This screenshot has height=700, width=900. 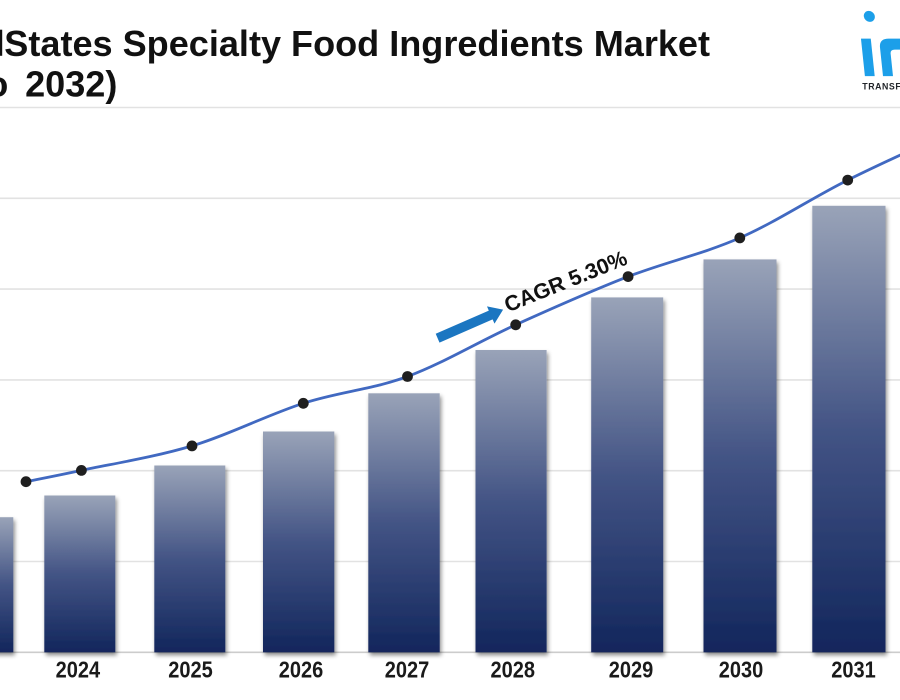 I want to click on svg-text: 2026, so click(x=301, y=670).